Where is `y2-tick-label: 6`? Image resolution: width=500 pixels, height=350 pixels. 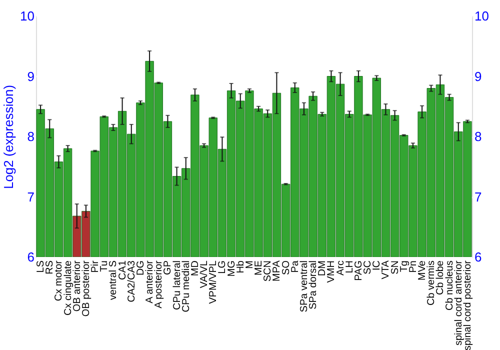
y2-tick-label: 6 is located at coordinates (478, 257).